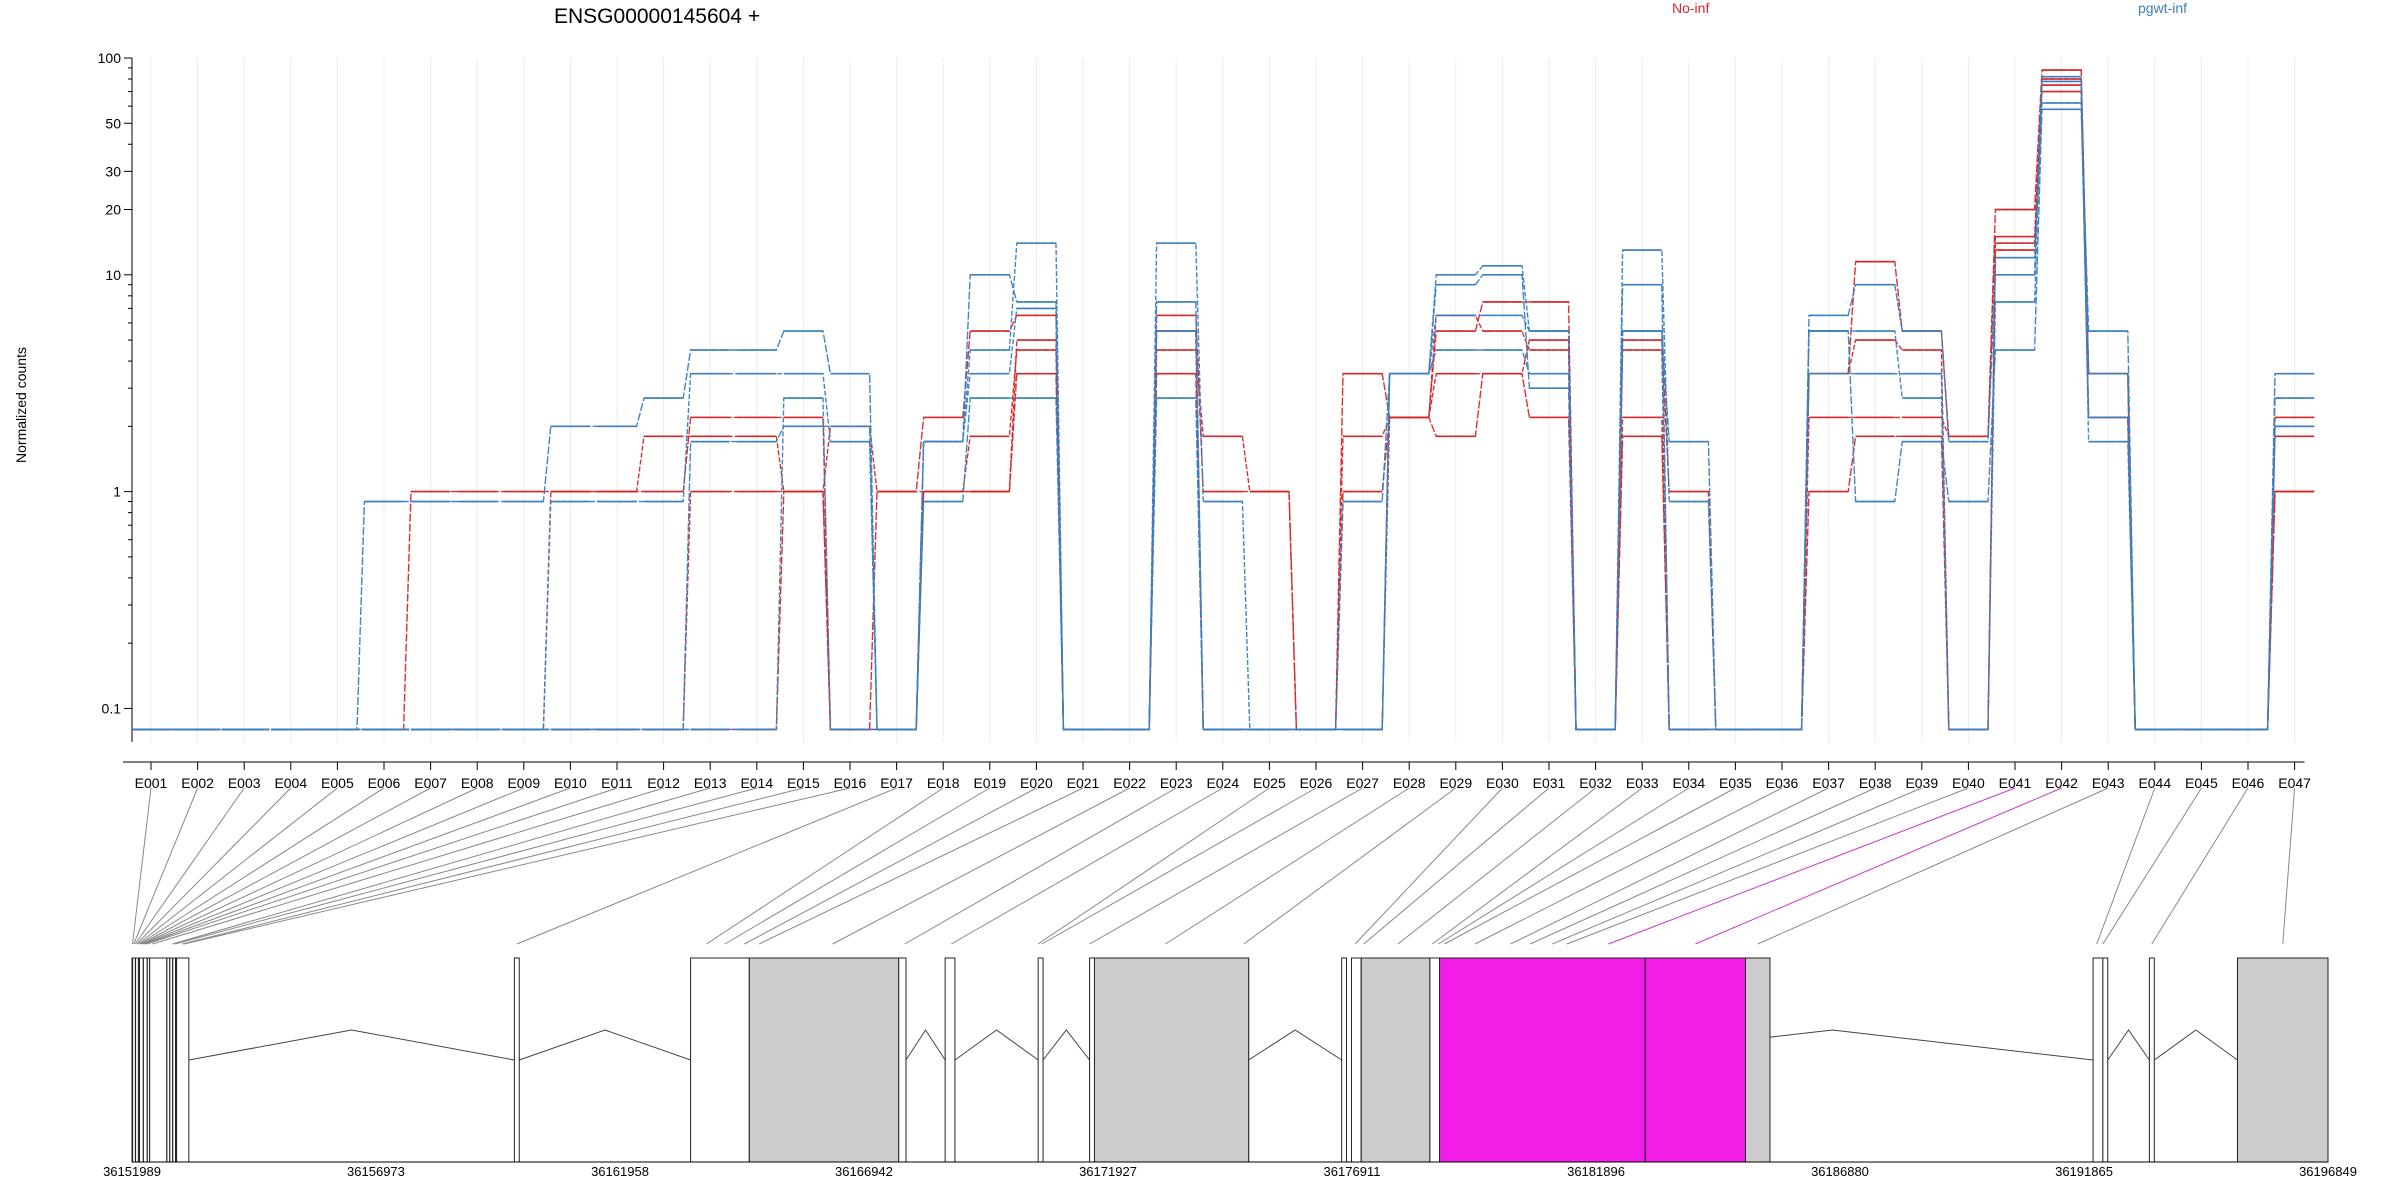 The image size is (2400, 1200). I want to click on x-tick-label: E033, so click(1642, 783).